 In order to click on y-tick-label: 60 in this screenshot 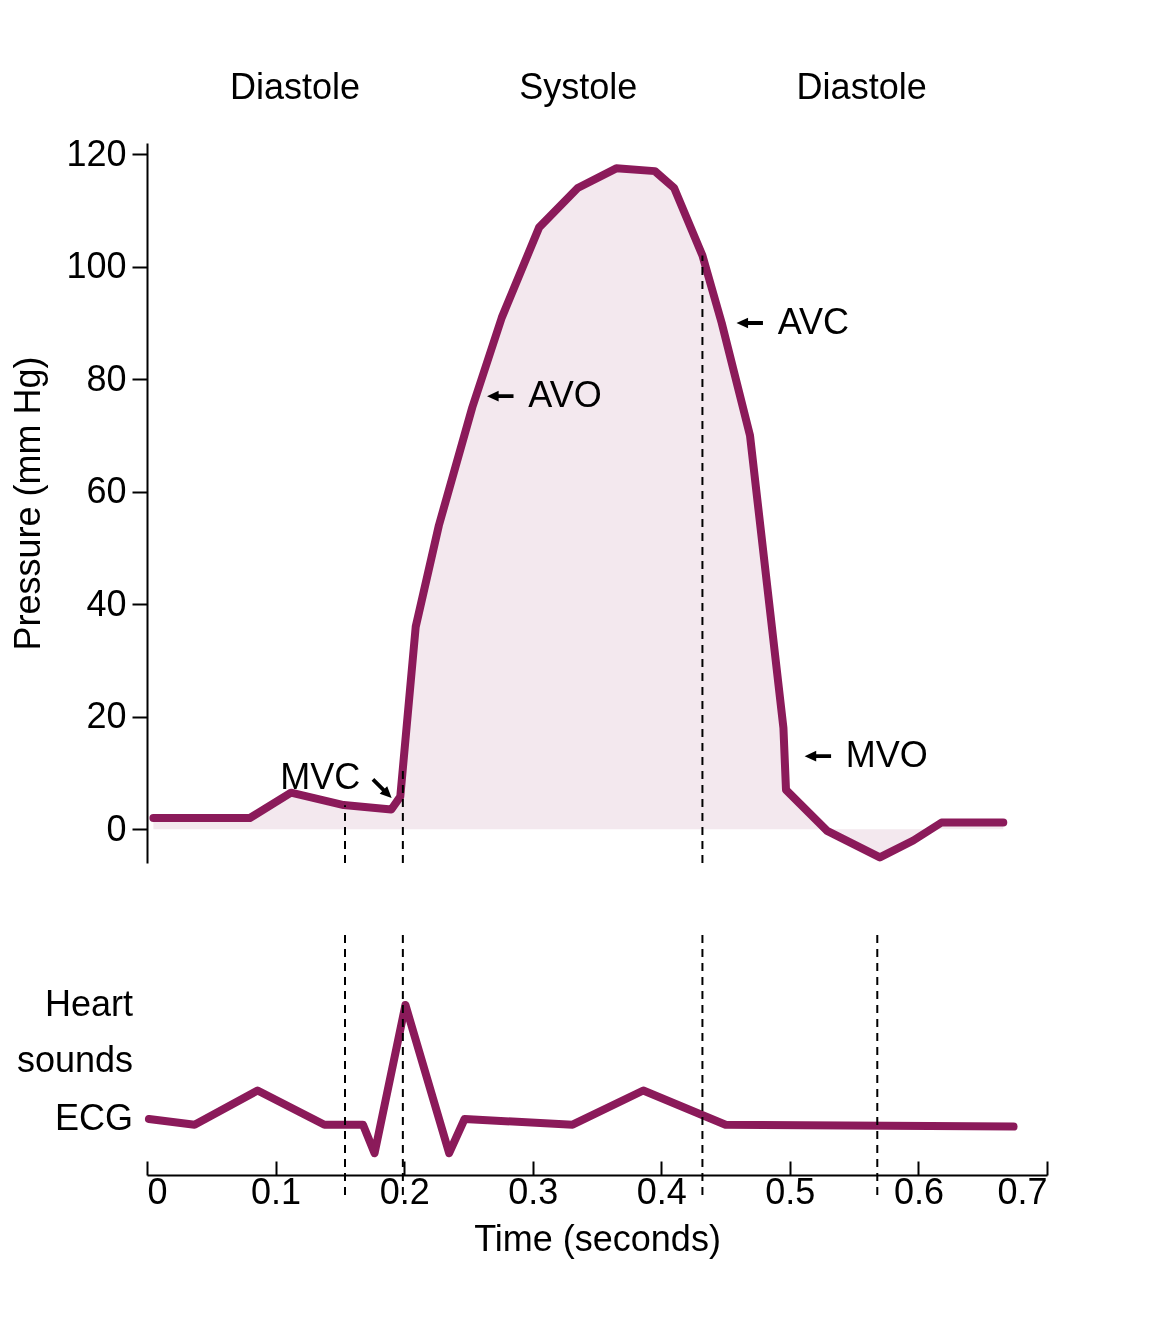, I will do `click(106, 491)`.